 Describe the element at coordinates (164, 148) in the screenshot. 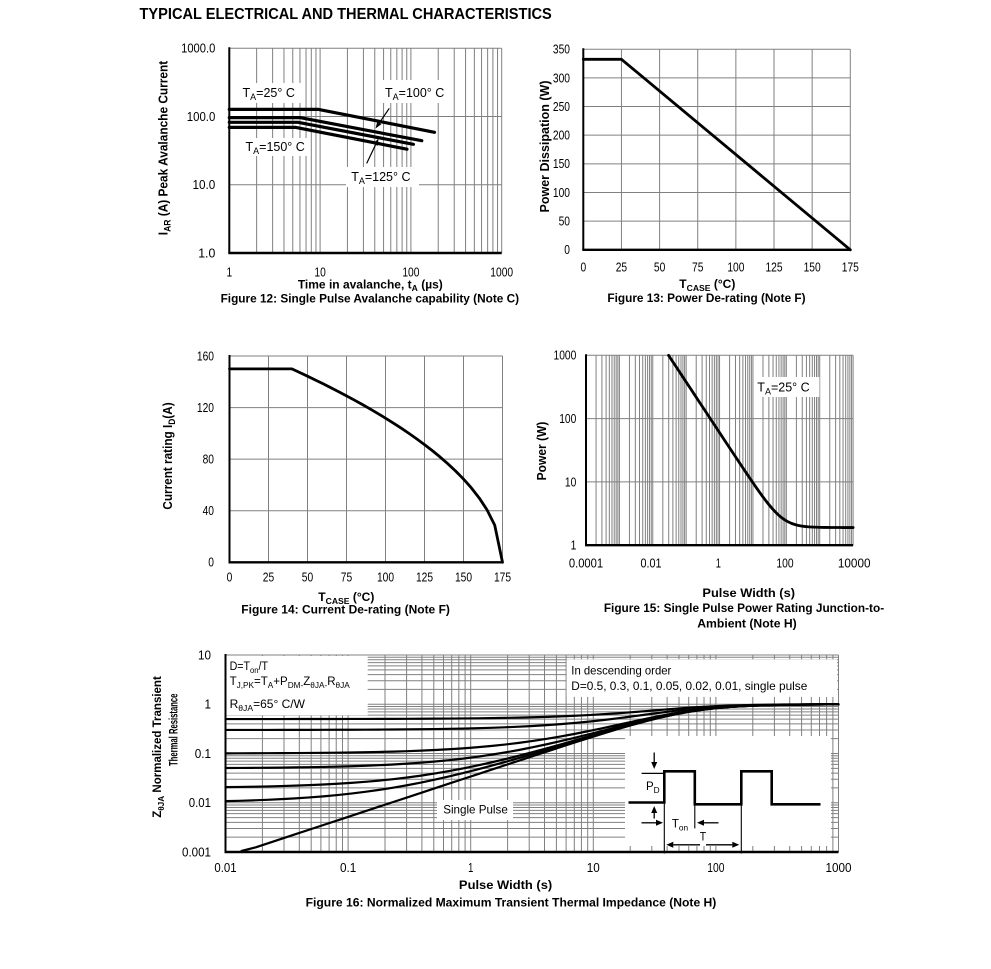

I see `svg-text: IAR (A) Peak Avalanche Current` at that location.